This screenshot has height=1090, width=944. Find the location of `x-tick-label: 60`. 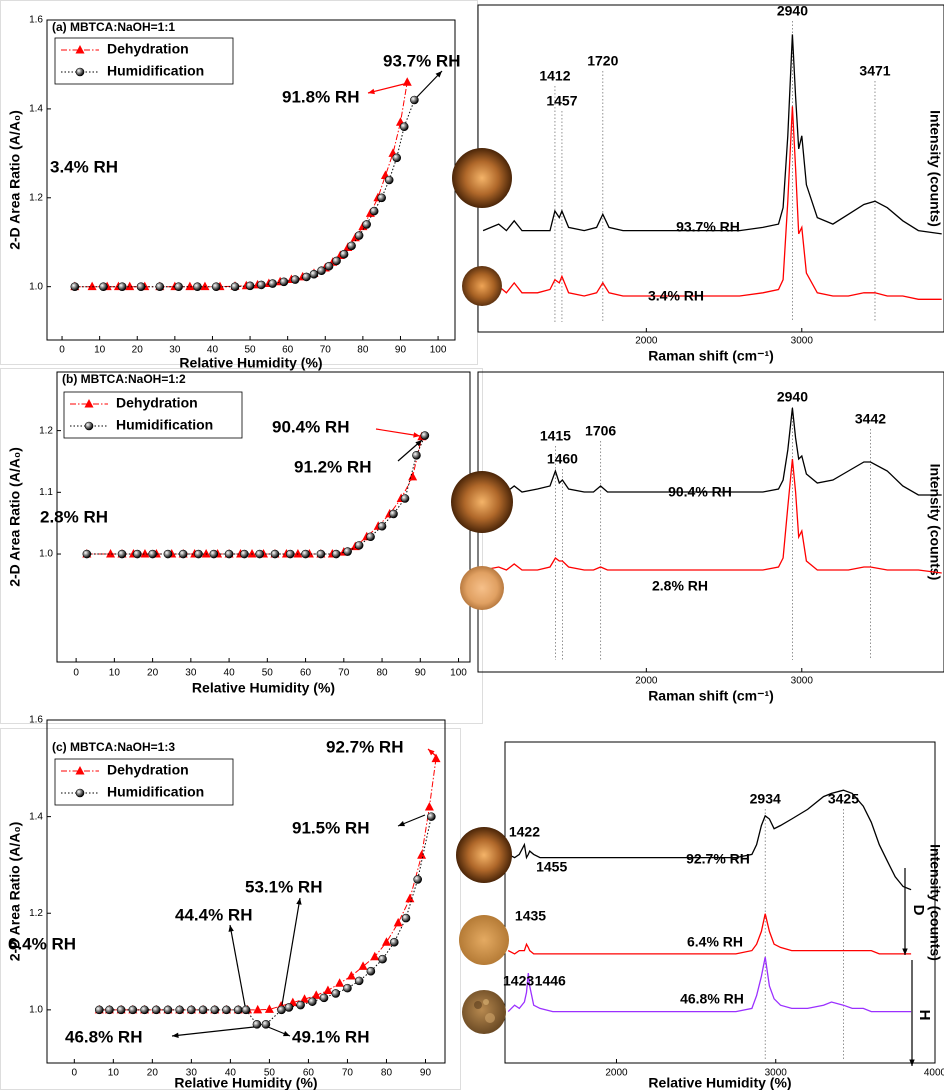

x-tick-label: 60 is located at coordinates (288, 350).